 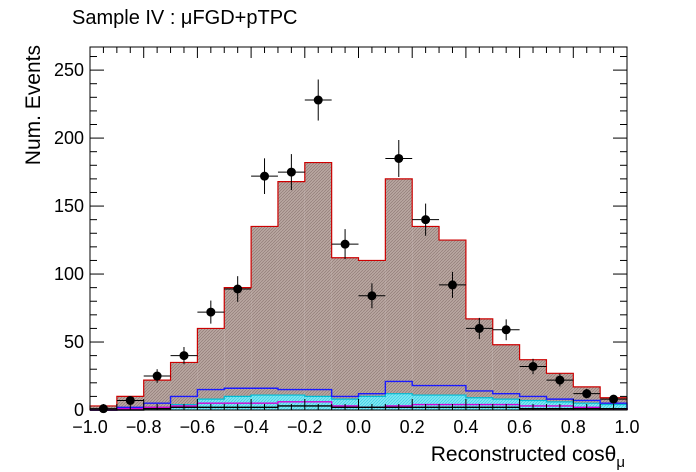 I want to click on y-axis-label: Num. Events, so click(x=33, y=105).